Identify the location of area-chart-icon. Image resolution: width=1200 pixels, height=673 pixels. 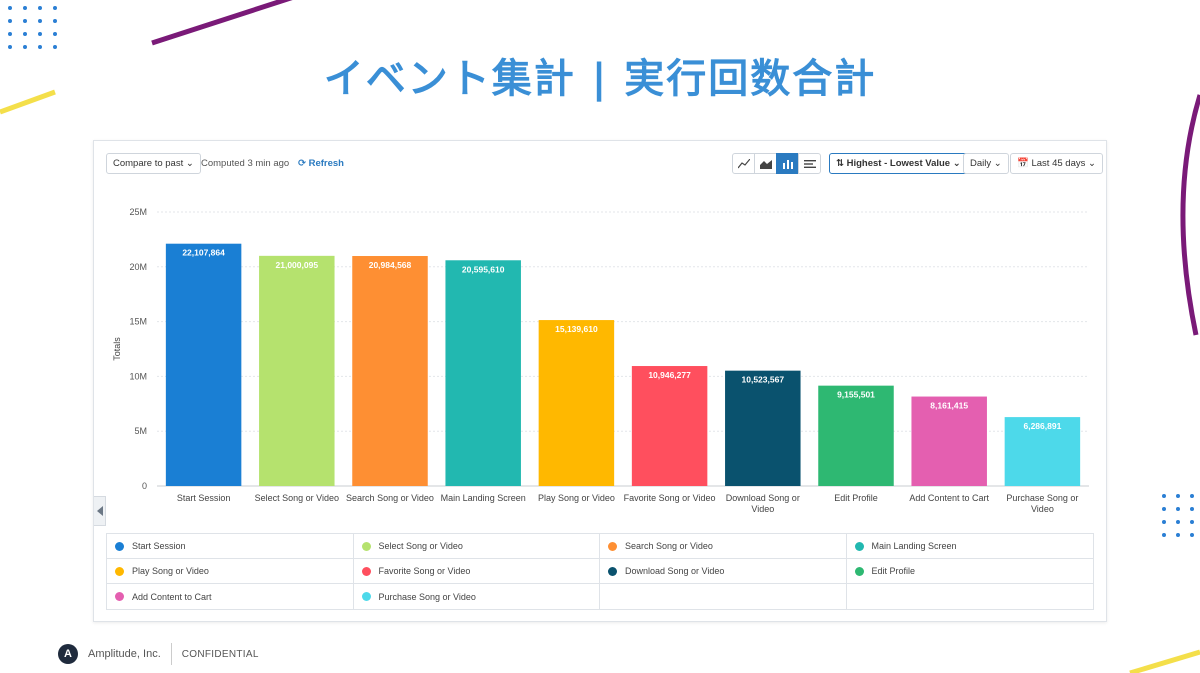
(765, 163).